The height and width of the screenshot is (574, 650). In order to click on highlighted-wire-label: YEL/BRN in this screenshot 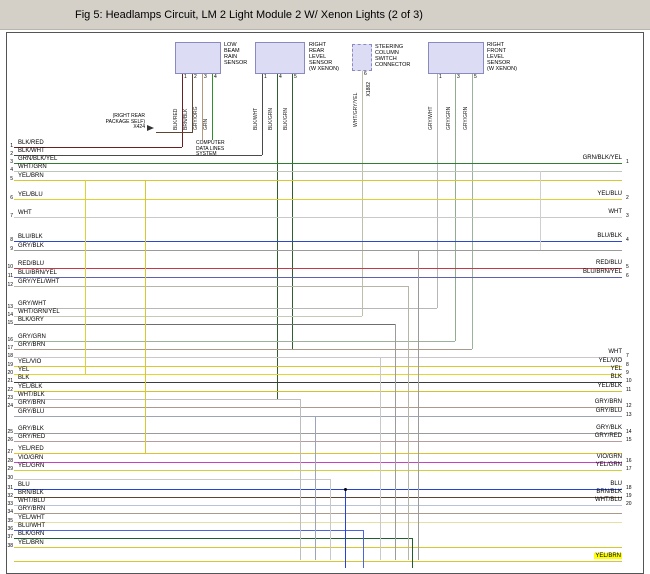, I will do `click(608, 556)`.